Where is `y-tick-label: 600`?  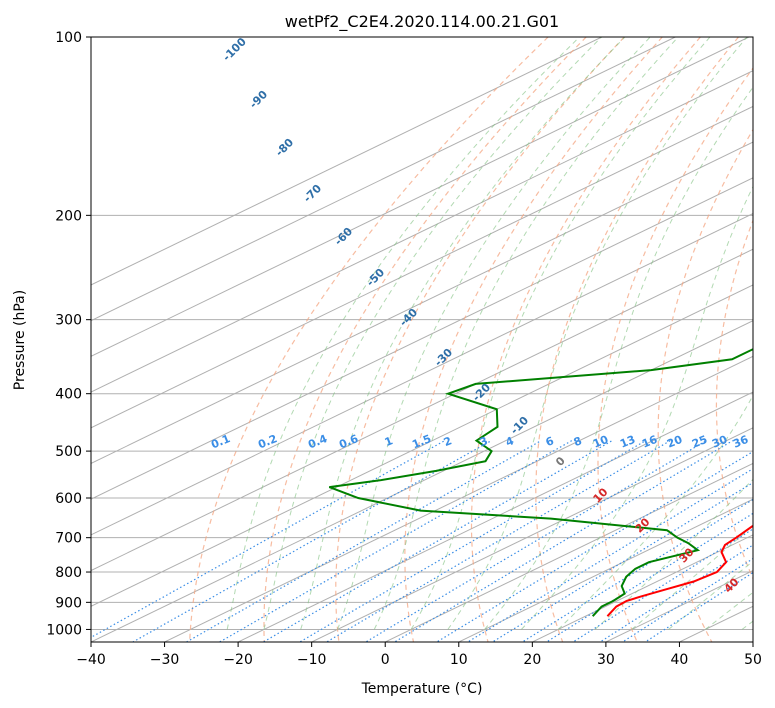 y-tick-label: 600 is located at coordinates (68, 499).